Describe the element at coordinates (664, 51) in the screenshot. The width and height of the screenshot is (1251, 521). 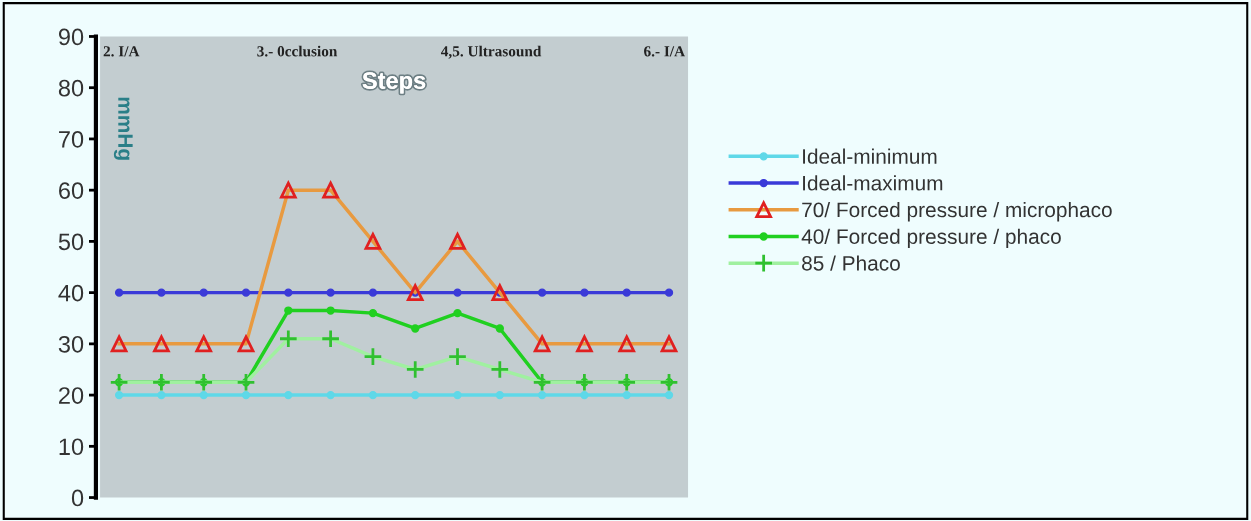
I see `annotation: 6.- I/A` at that location.